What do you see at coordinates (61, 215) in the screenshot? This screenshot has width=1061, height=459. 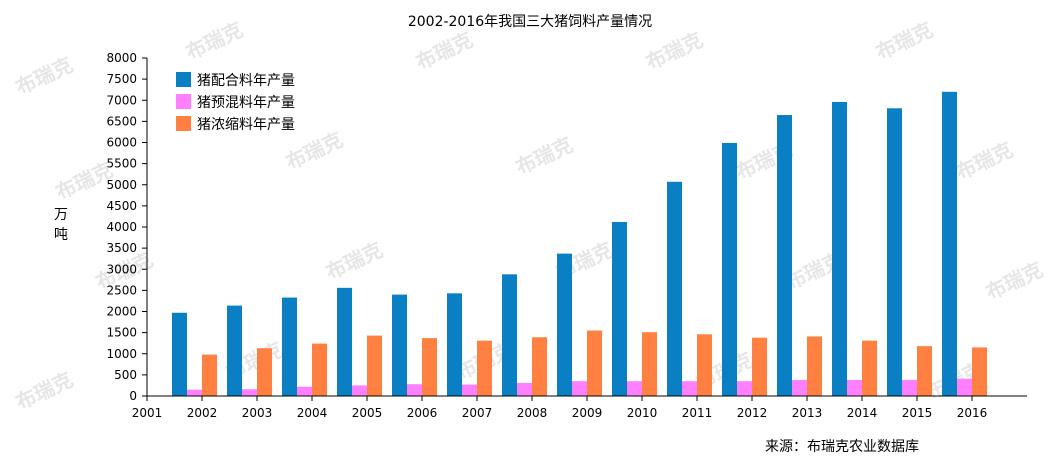 I see `y-axis-label-line-1: 万` at bounding box center [61, 215].